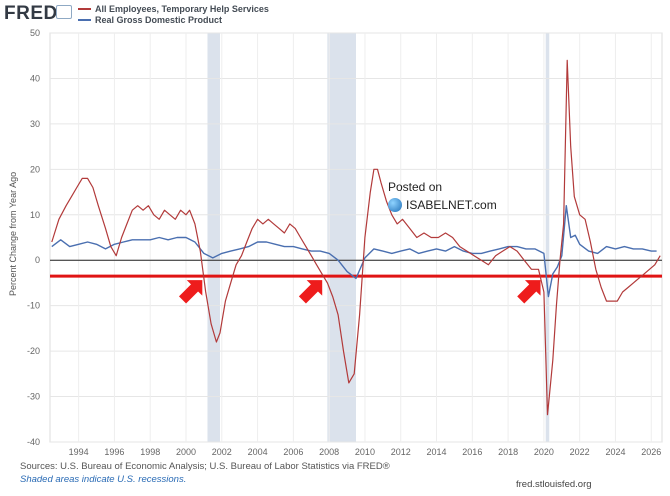 The image size is (670, 496). Describe the element at coordinates (37, 260) in the screenshot. I see `y-tick-label: 0` at that location.